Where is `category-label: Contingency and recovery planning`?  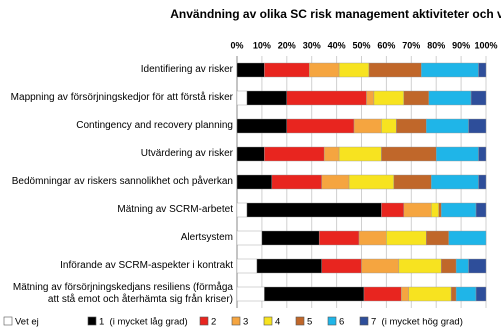 category-label: Contingency and recovery planning is located at coordinates (154, 125).